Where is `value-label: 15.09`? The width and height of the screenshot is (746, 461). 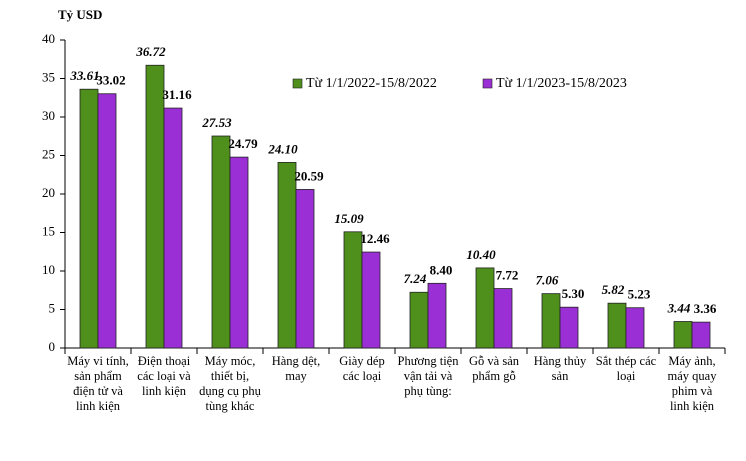 value-label: 15.09 is located at coordinates (349, 218).